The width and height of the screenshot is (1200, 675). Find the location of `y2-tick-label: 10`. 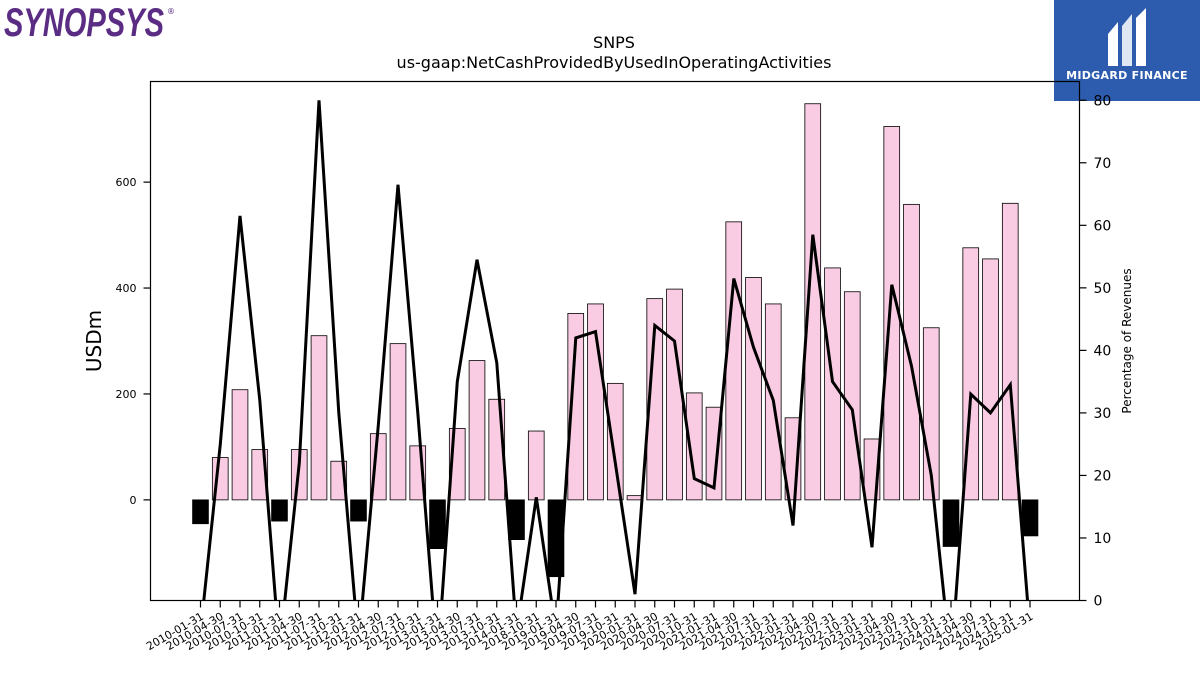

y2-tick-label: 10 is located at coordinates (1103, 539).